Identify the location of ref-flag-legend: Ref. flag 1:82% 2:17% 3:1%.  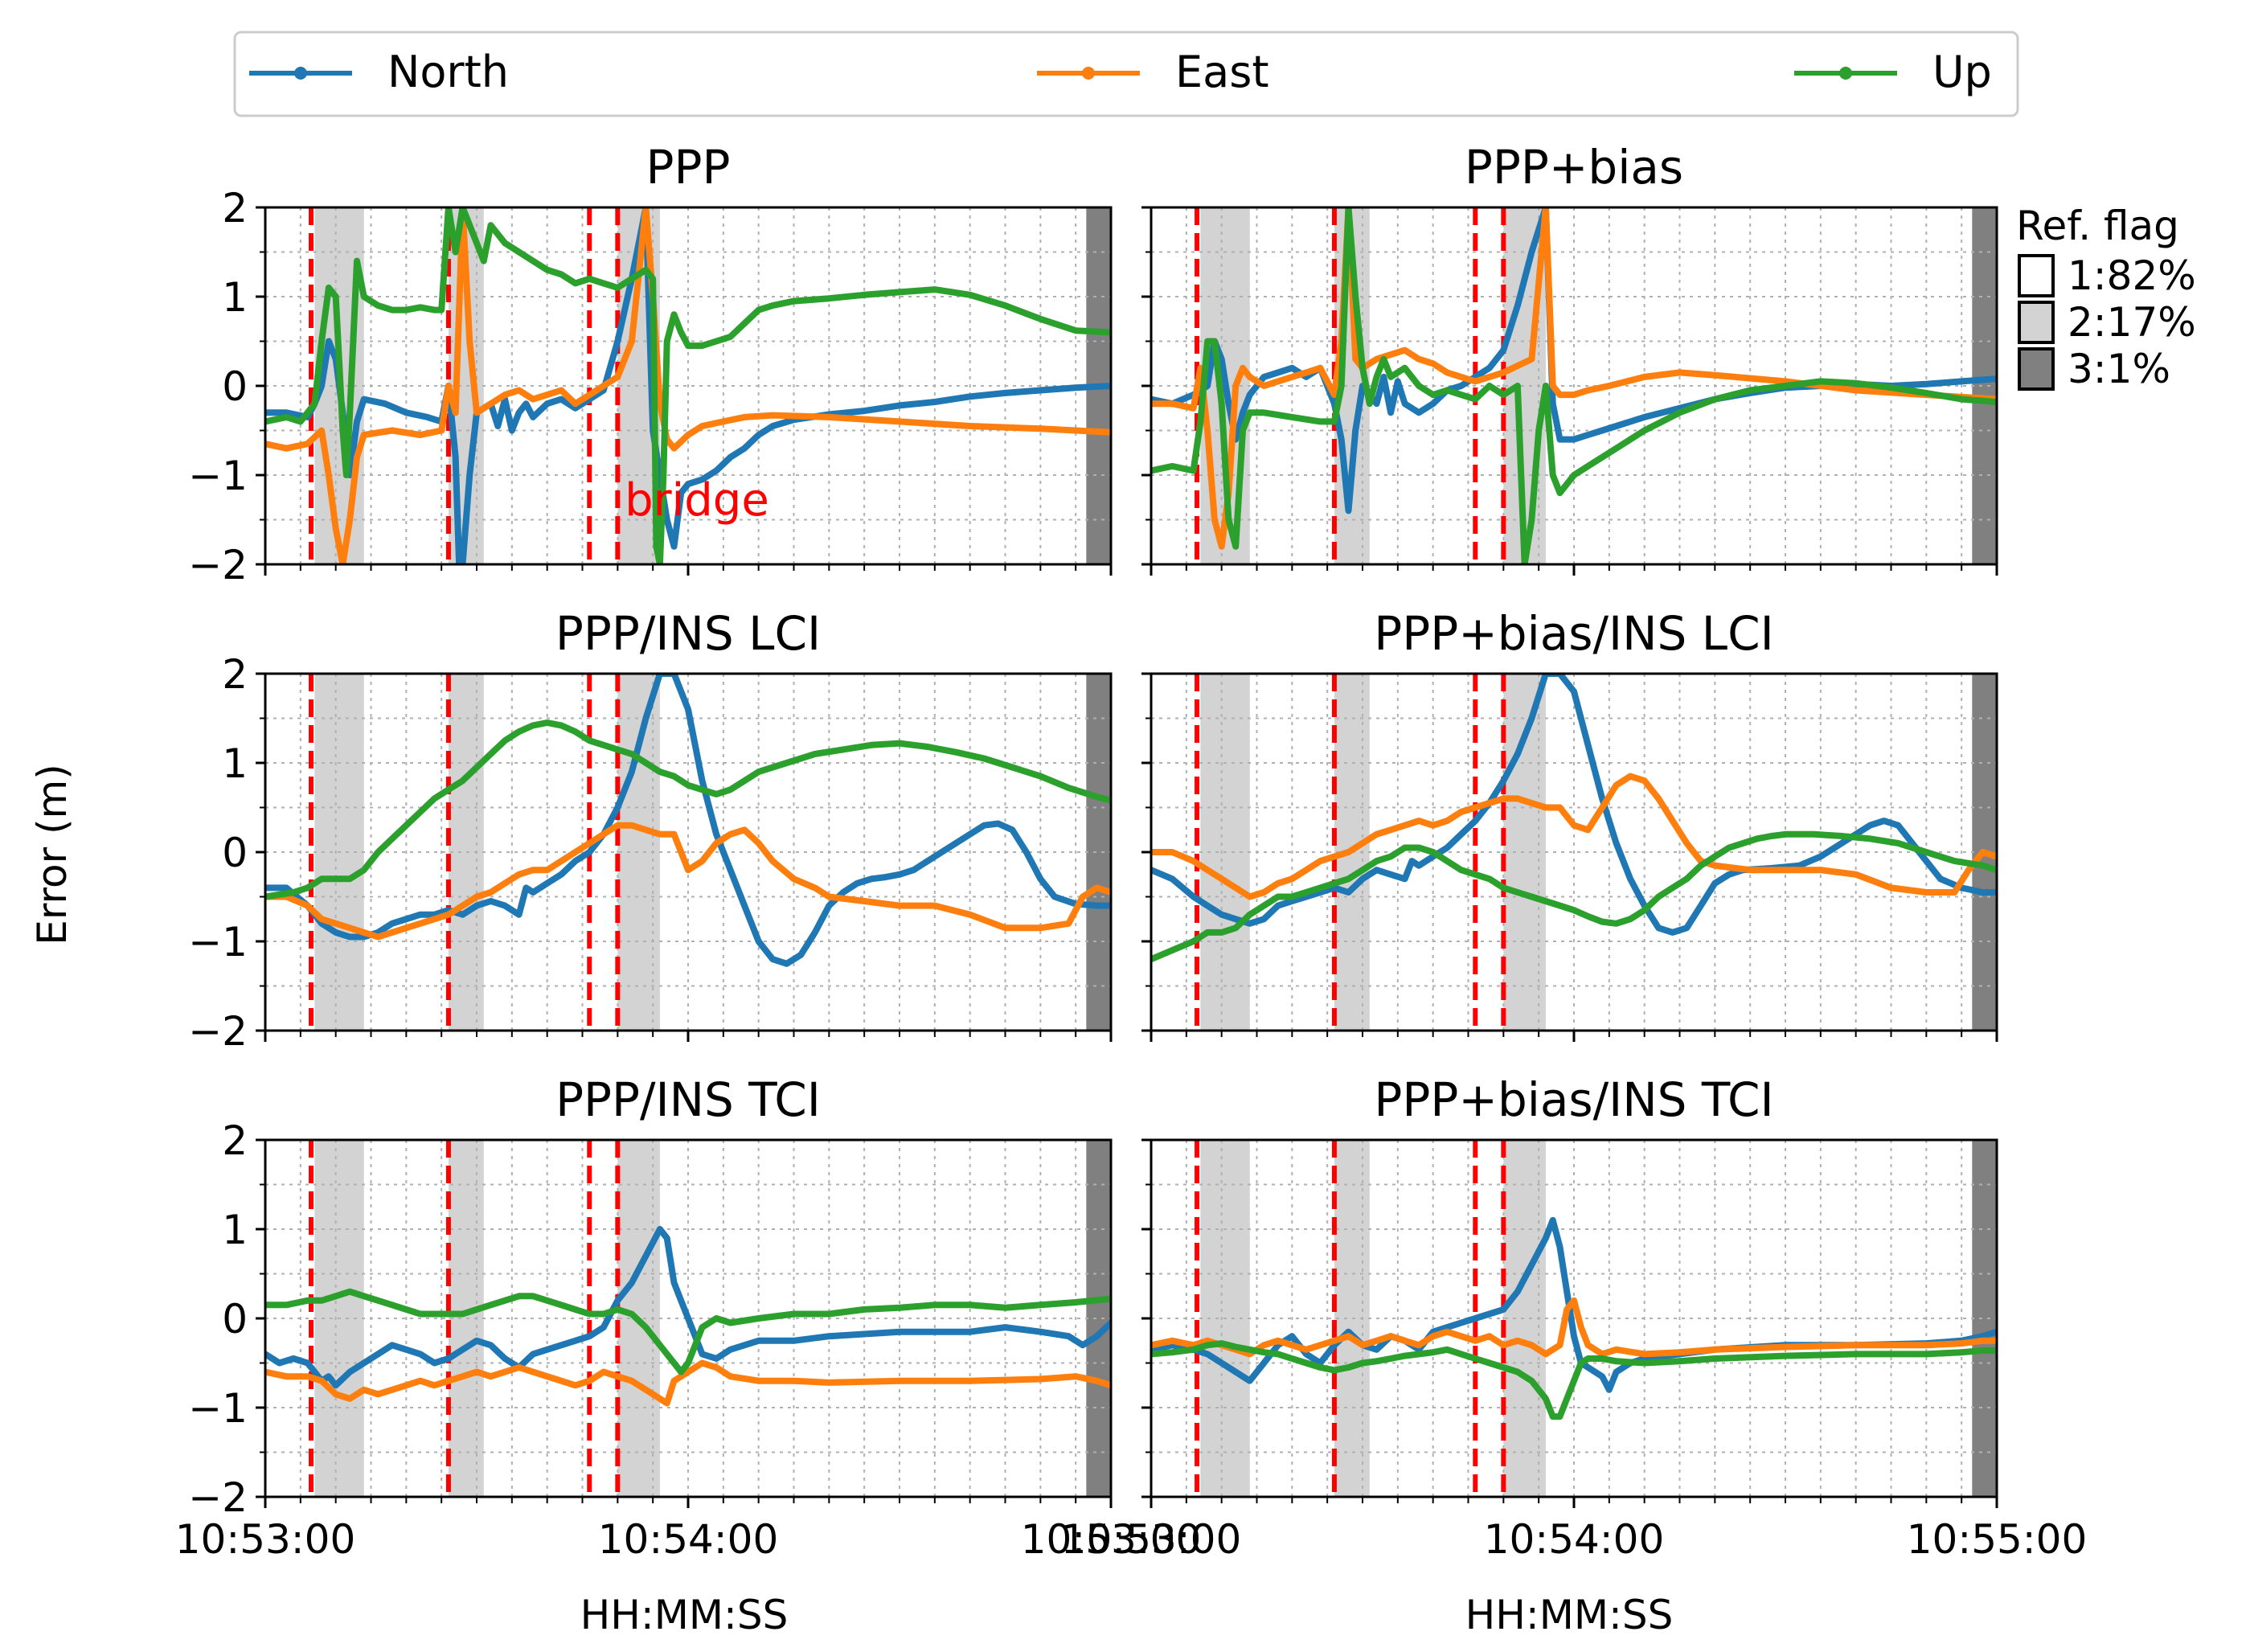
(2106, 297).